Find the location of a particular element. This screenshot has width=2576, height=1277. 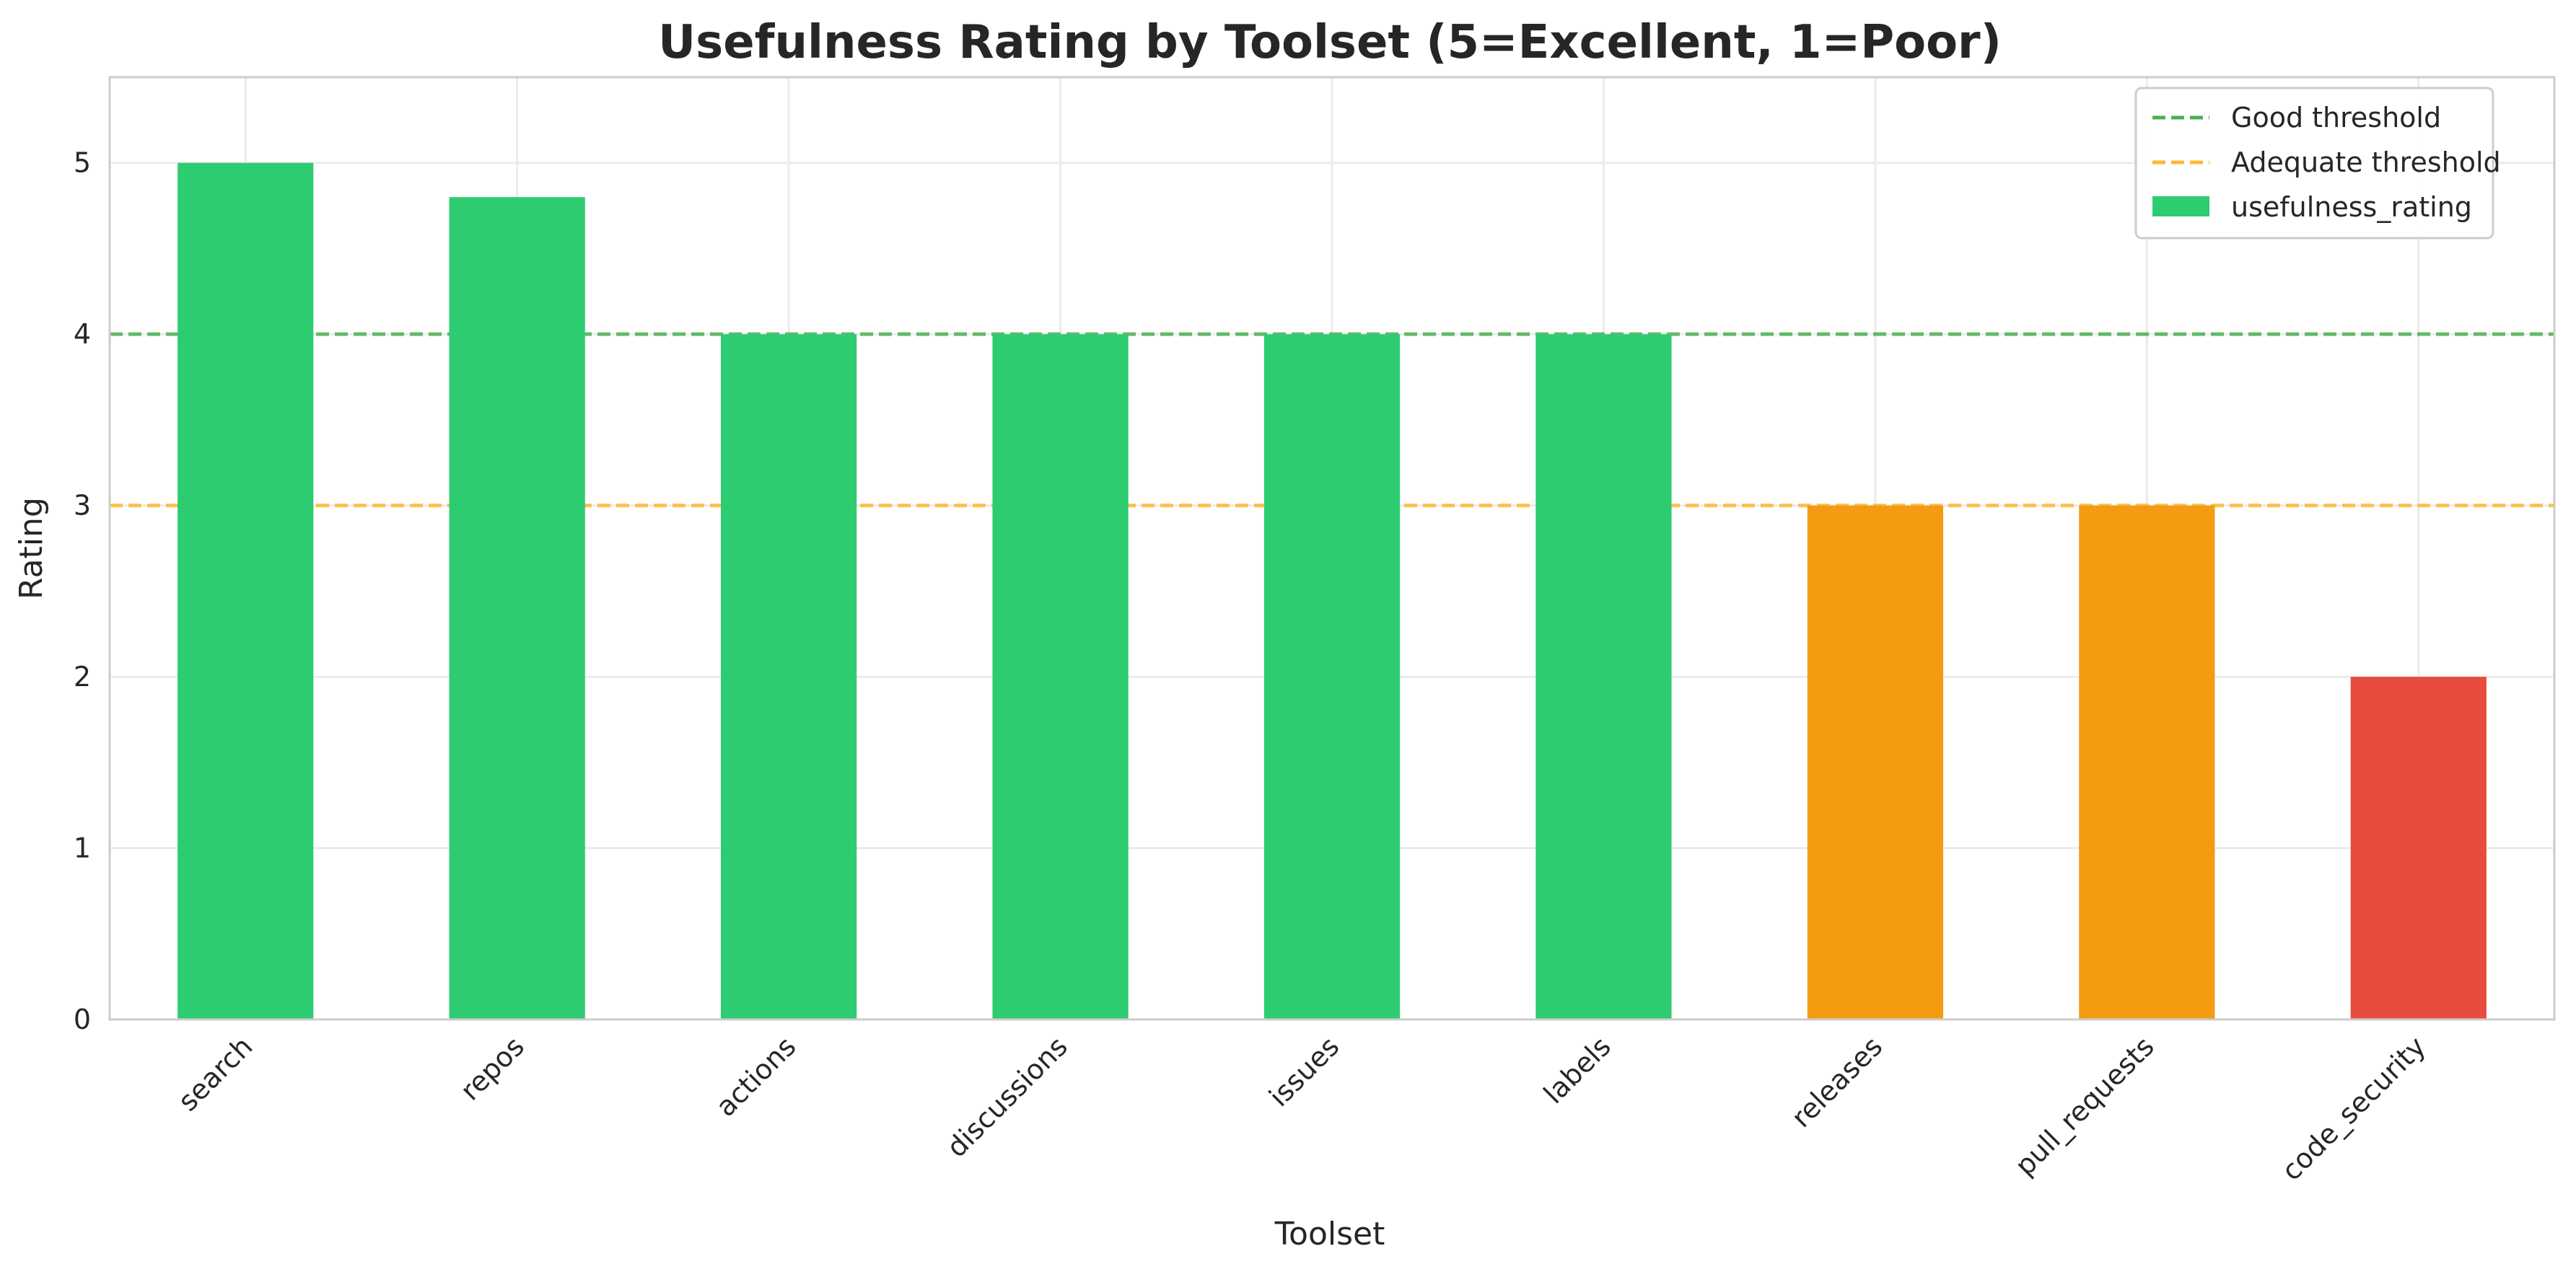

y-axis-label: Rating is located at coordinates (31, 548).